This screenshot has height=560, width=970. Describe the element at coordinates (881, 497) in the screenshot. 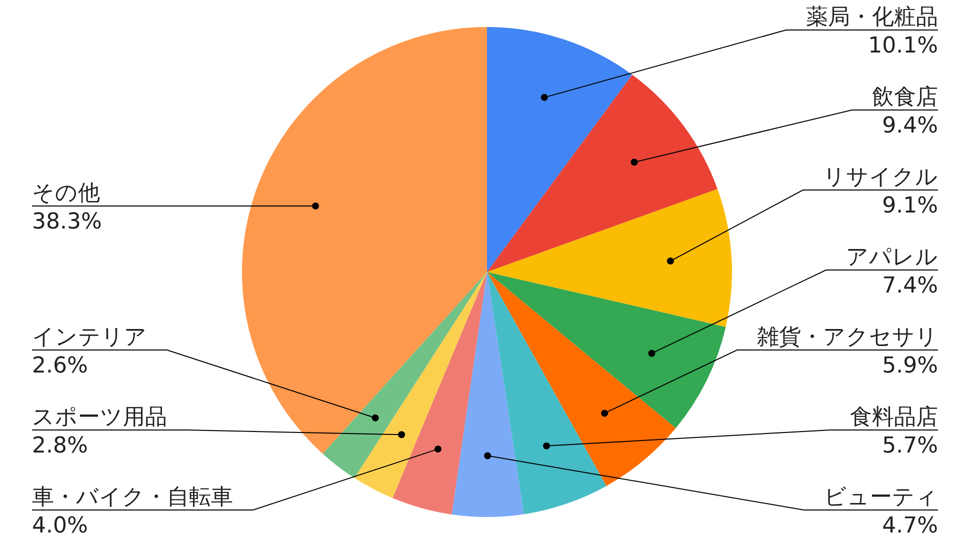

I see `slice-label: ビューティ` at that location.